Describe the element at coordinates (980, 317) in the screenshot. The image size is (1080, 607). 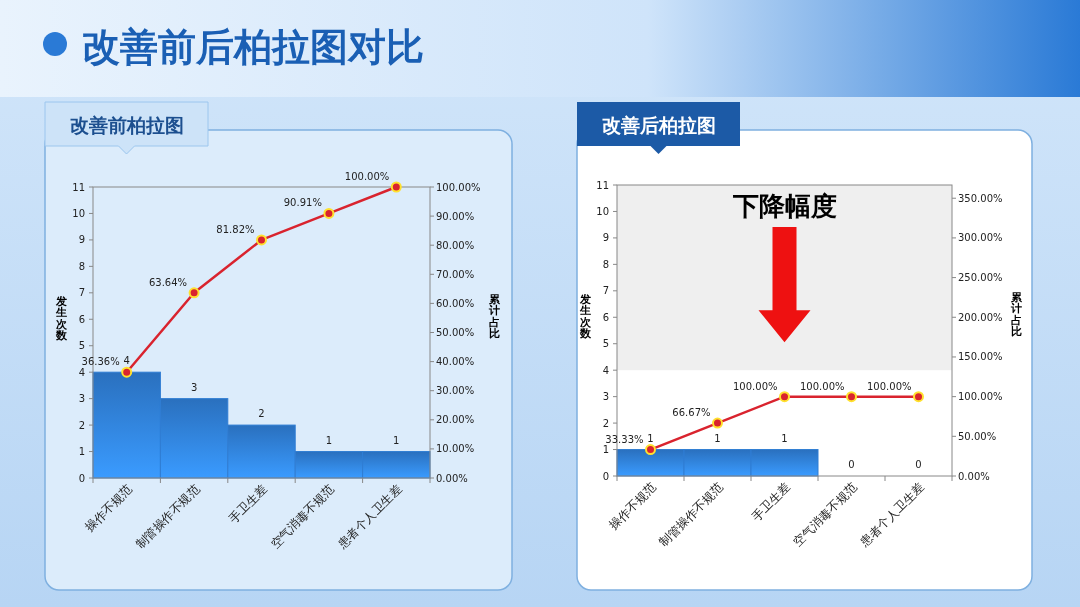
I see `y2-tick-label: 200.00%` at that location.